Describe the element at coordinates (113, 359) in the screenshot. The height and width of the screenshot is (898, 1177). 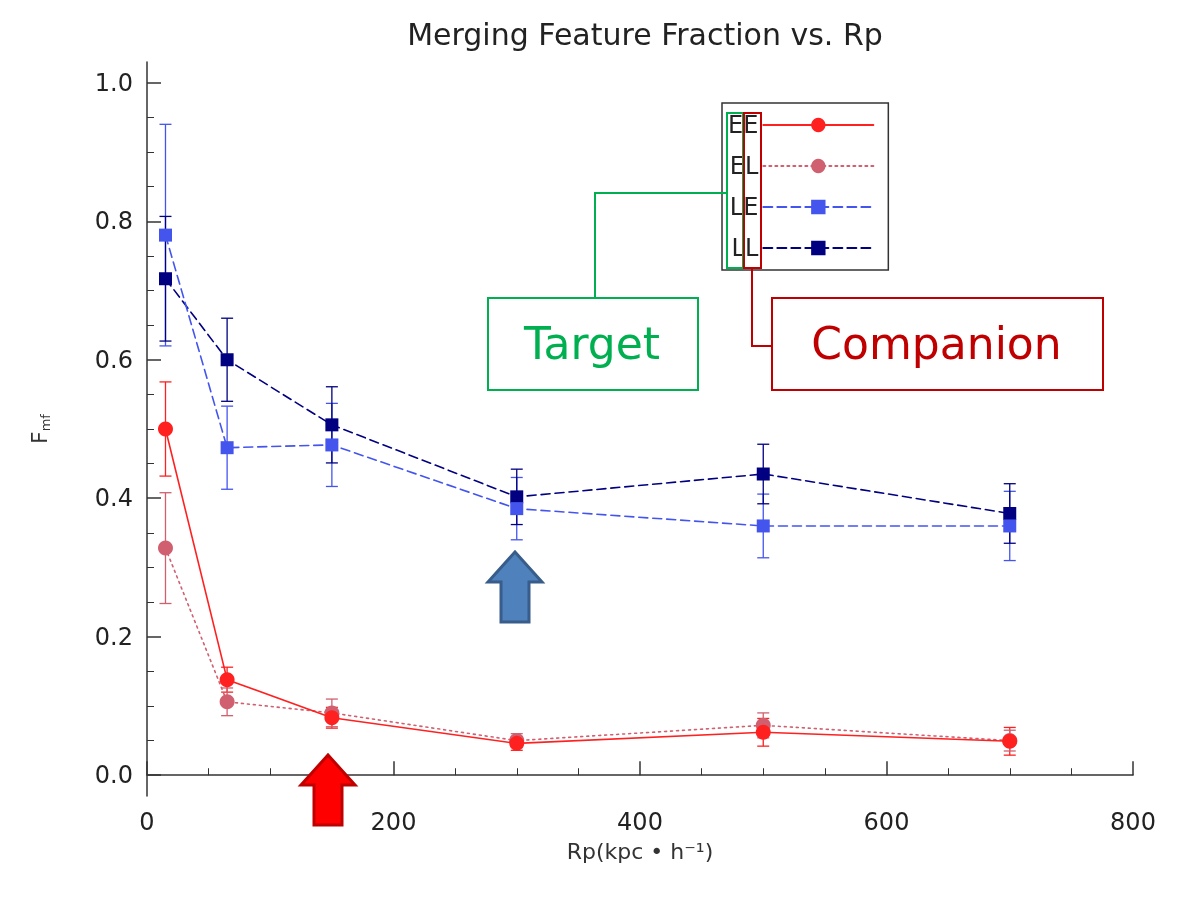
I see `y-tick-label: 0.6` at that location.